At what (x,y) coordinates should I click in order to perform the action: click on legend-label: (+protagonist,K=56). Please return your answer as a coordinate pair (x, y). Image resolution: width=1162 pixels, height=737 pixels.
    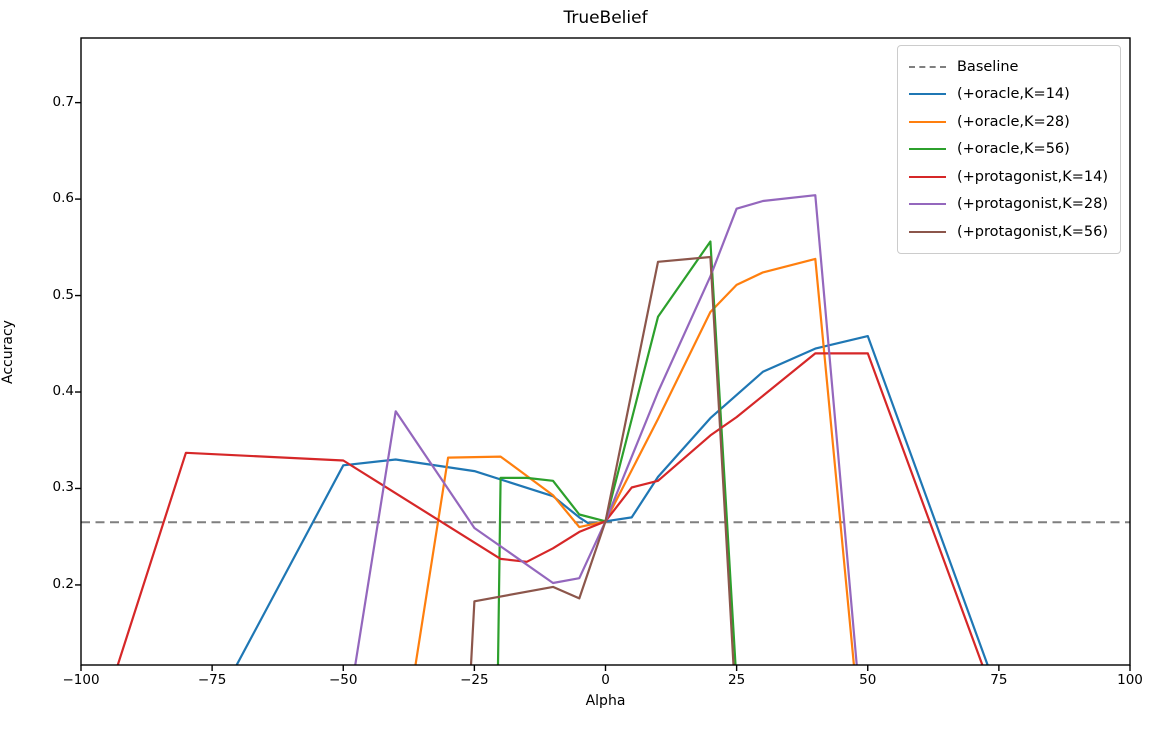
    Looking at the image, I should click on (1032, 231).